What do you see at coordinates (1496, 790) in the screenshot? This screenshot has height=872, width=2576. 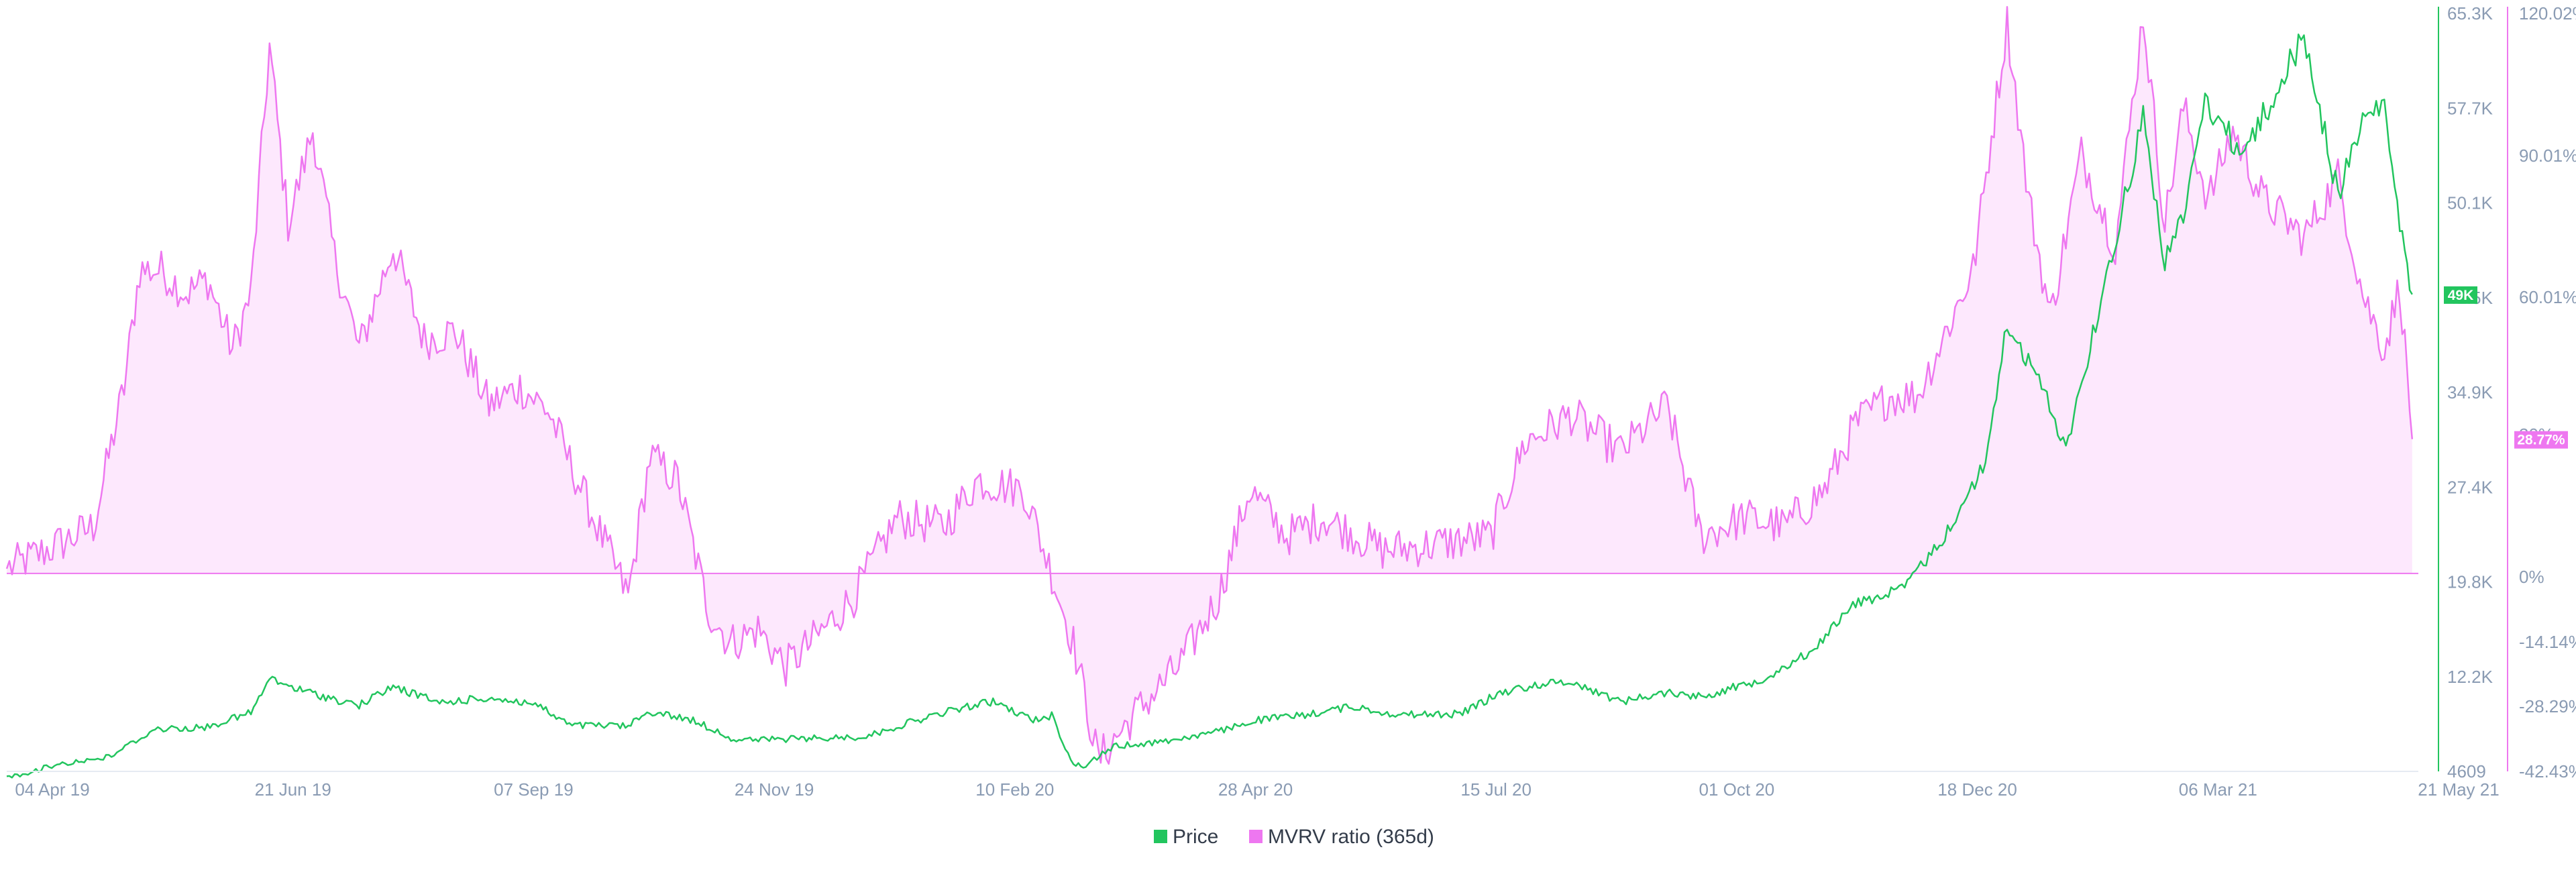 I see `x-tick-label: 15 Jul 20` at bounding box center [1496, 790].